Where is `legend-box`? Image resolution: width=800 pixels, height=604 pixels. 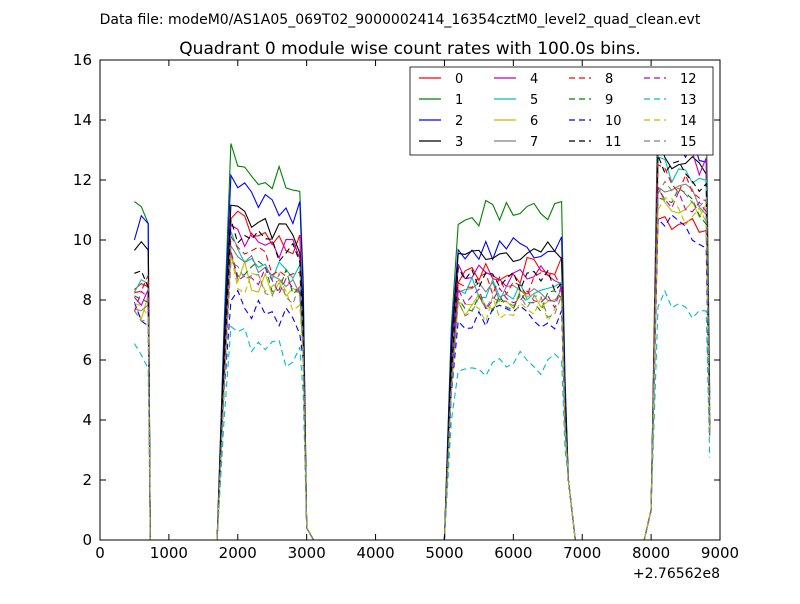 legend-box is located at coordinates (561, 111).